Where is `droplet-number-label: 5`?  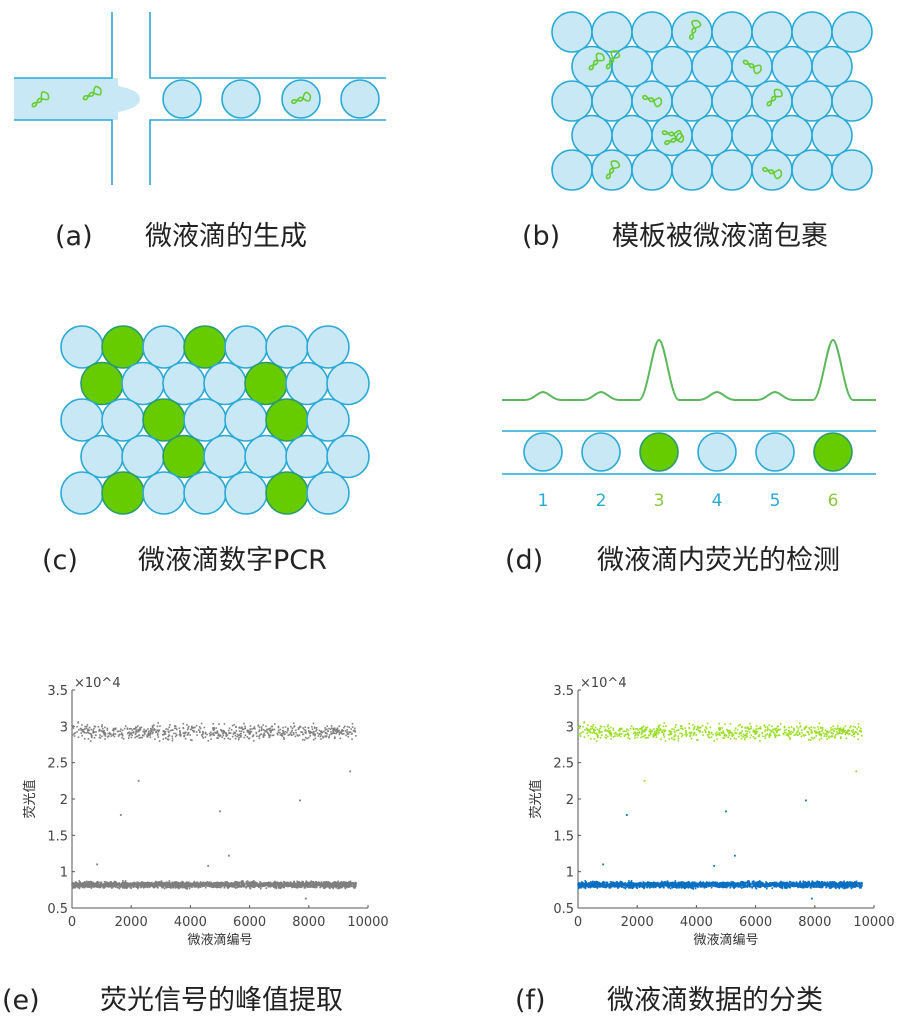 droplet-number-label: 5 is located at coordinates (775, 501).